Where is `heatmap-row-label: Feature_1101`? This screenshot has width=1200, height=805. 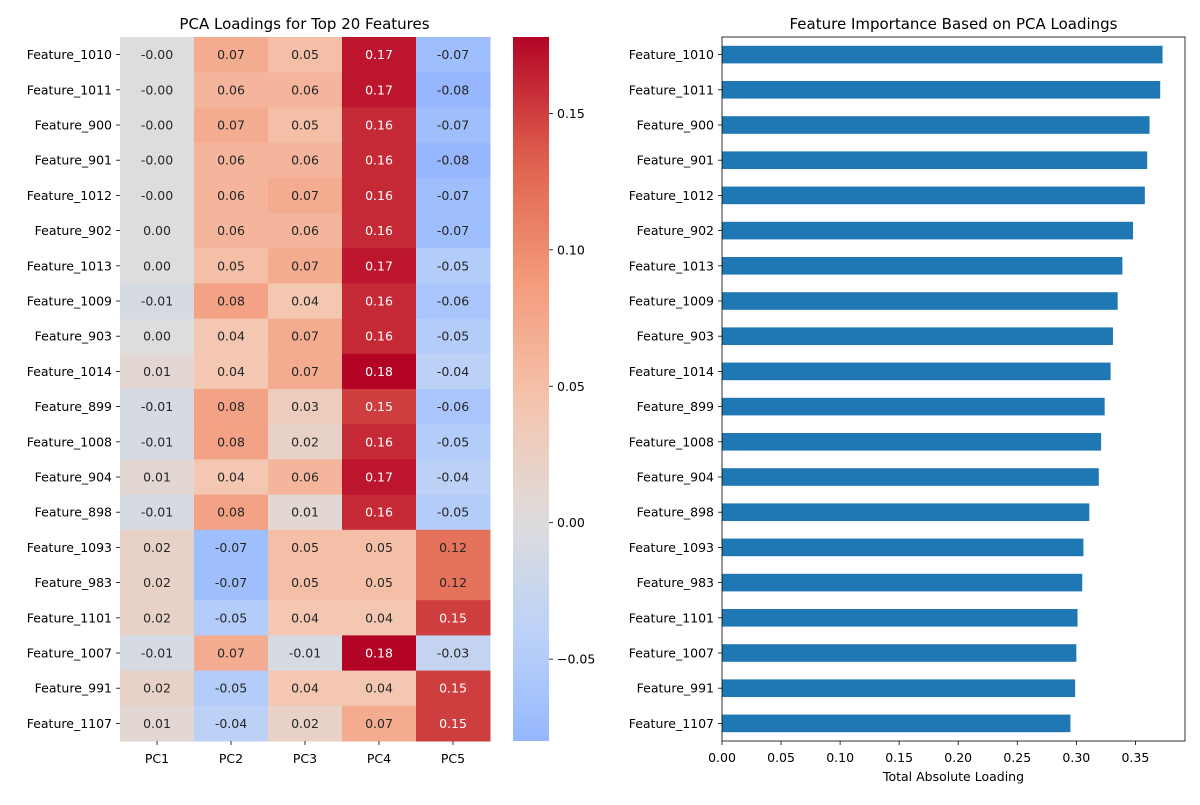 heatmap-row-label: Feature_1101 is located at coordinates (69, 617).